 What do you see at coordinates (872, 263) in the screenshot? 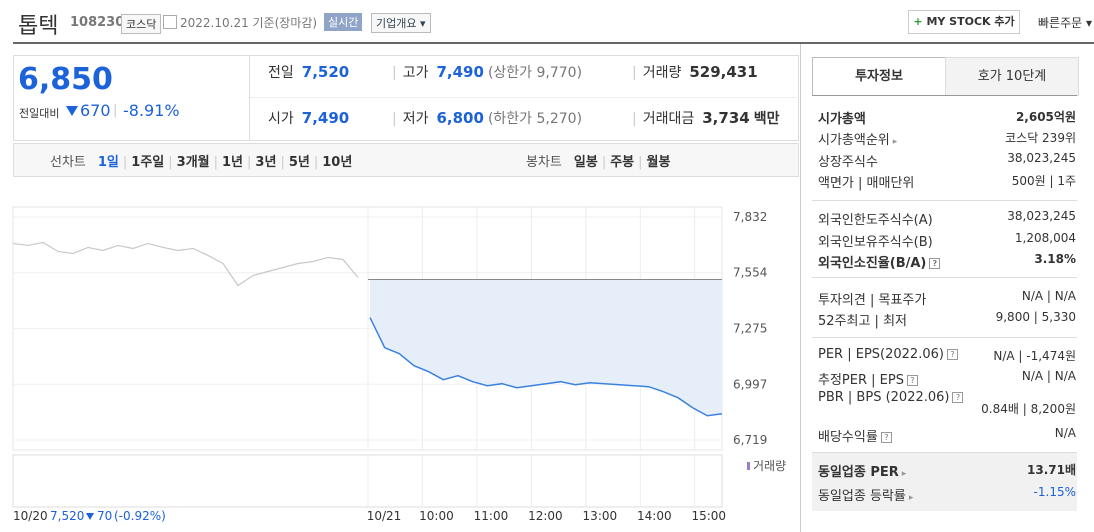
I see `info-label: 외국인소진율(B/A)` at bounding box center [872, 263].